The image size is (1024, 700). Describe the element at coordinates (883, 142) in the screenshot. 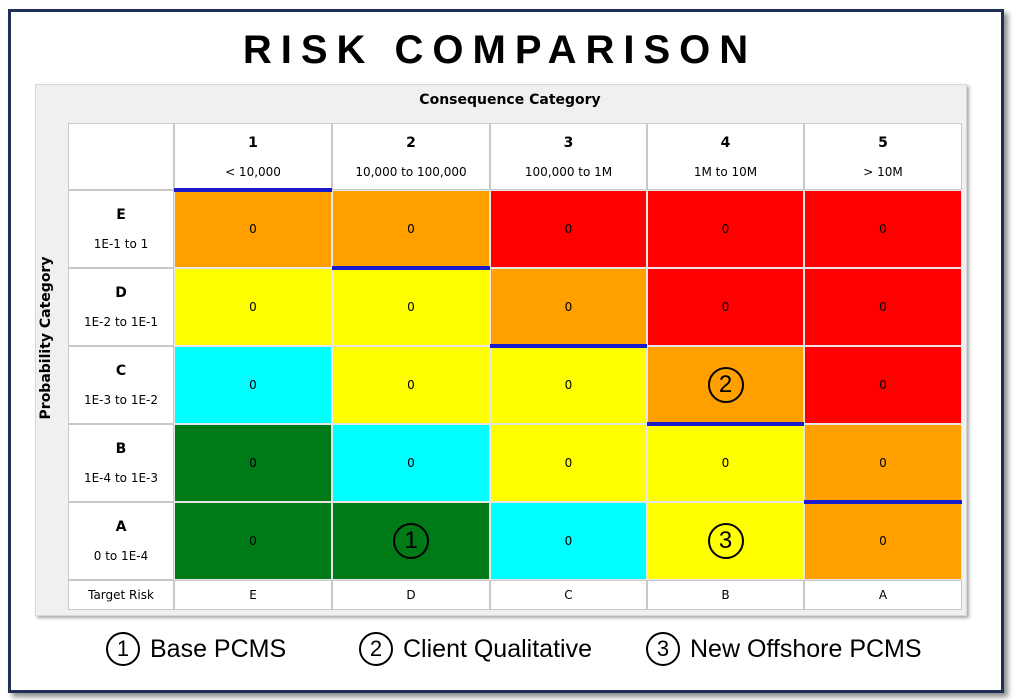

I see `column-number: 5` at that location.